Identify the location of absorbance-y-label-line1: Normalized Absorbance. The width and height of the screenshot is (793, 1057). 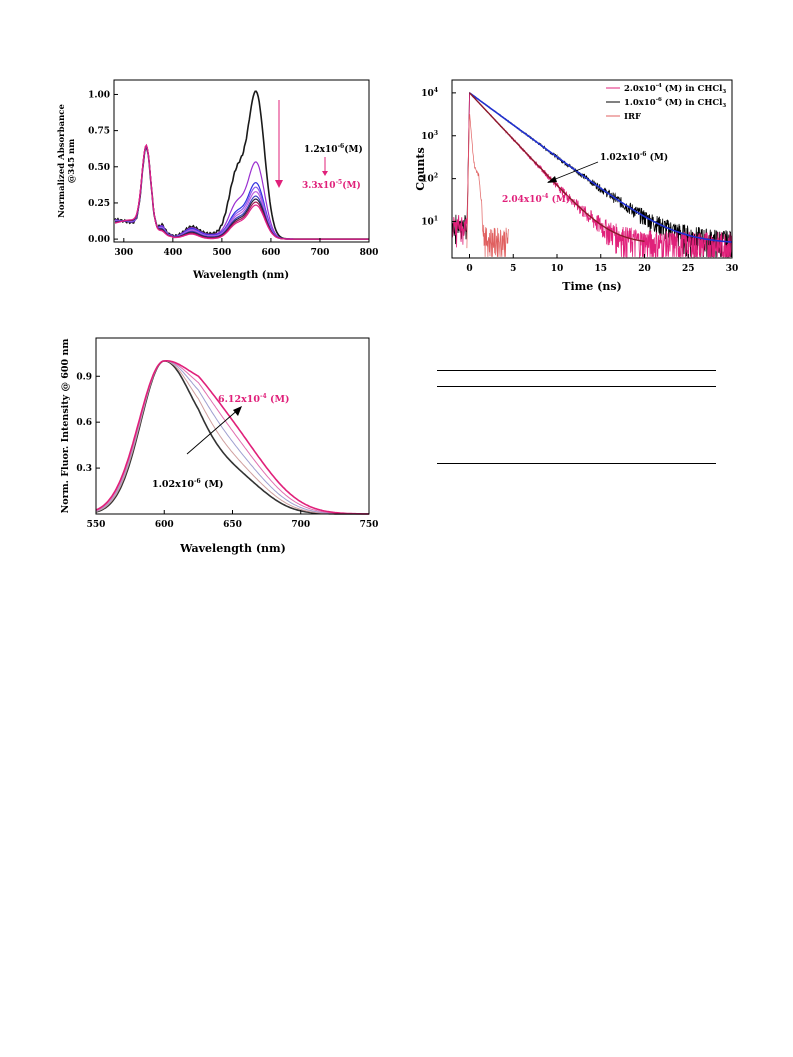
(62, 161).